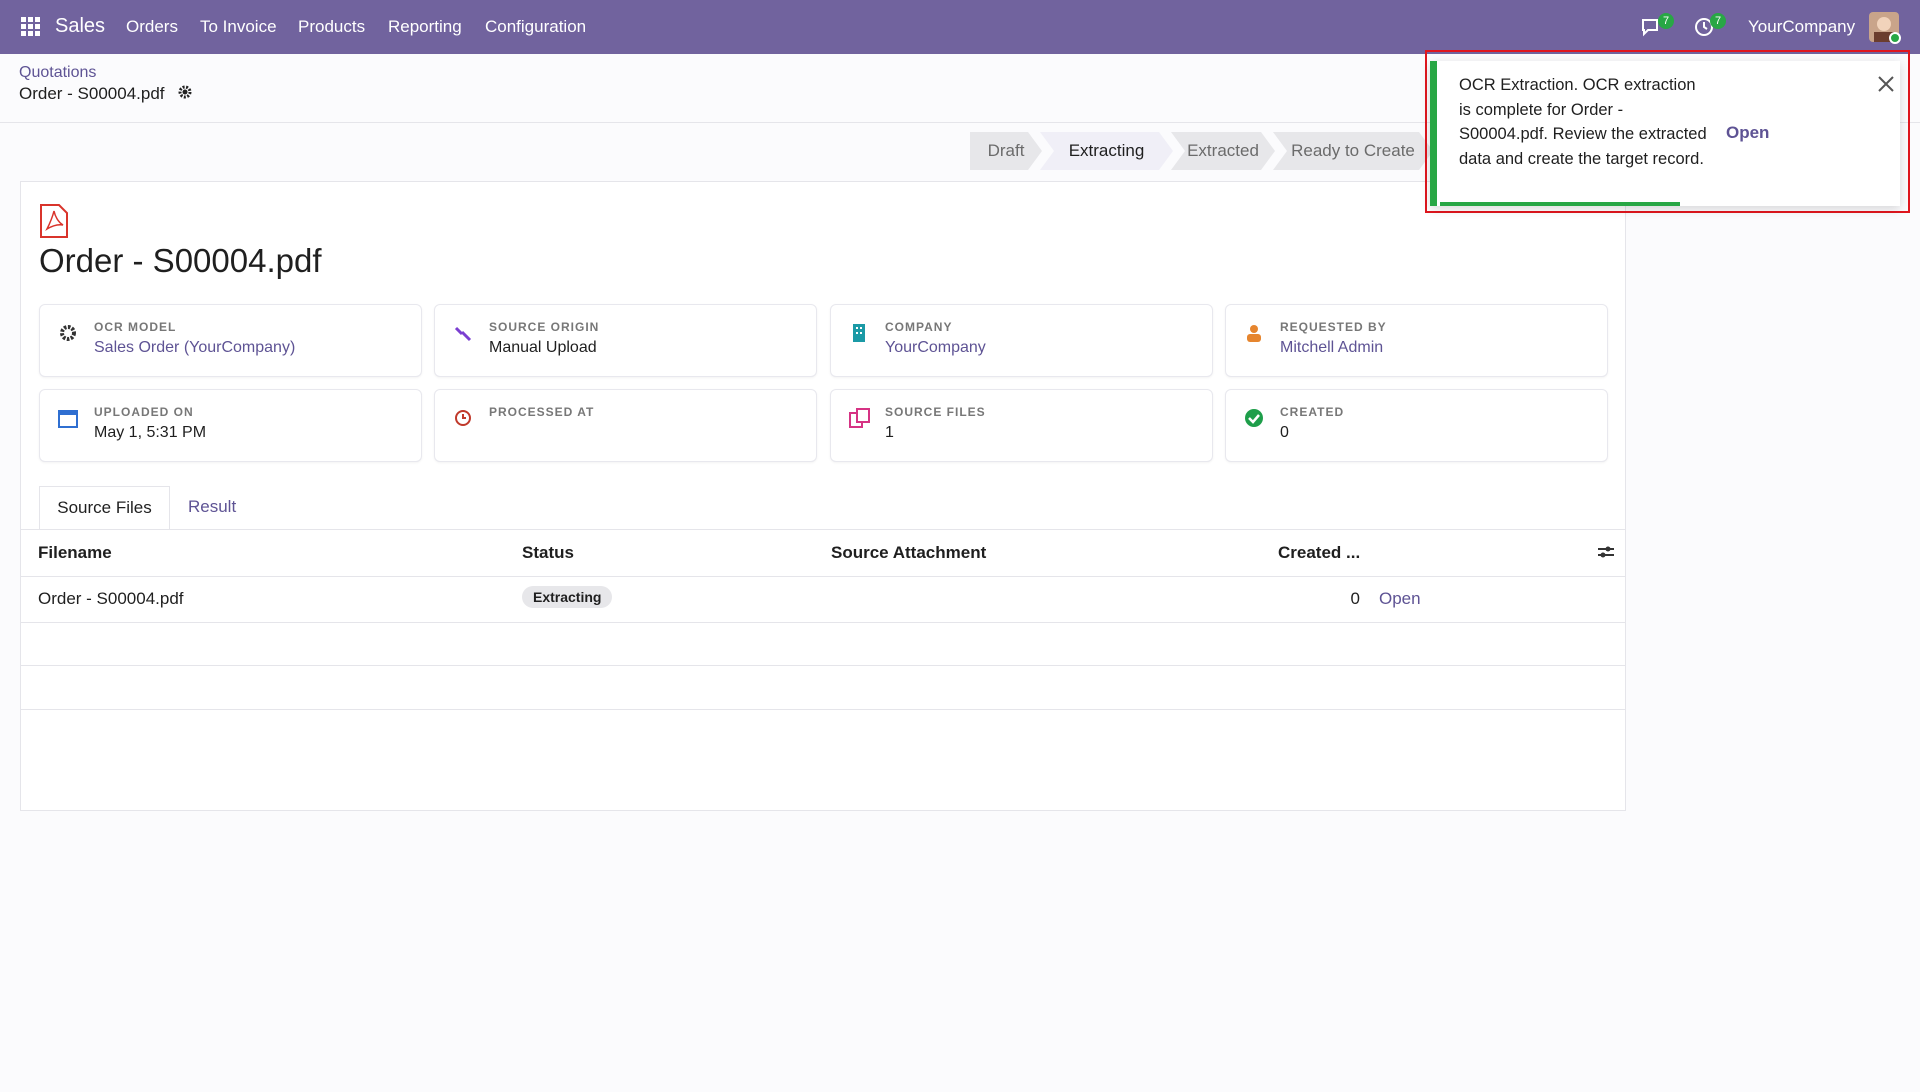 The height and width of the screenshot is (1092, 1920). I want to click on row-open-button: Open, so click(1400, 598).